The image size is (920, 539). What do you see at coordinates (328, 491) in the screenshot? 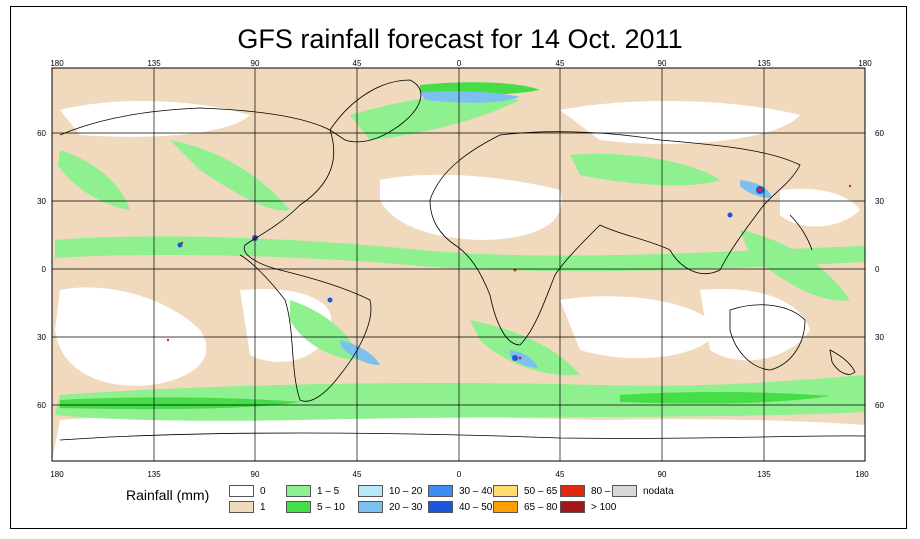
I see `legend-label: 1 – 5` at bounding box center [328, 491].